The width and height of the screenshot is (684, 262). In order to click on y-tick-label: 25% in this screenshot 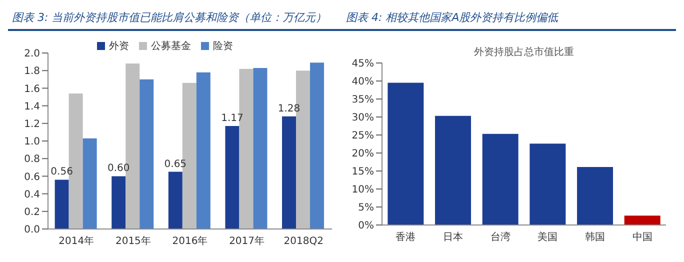, I will do `click(363, 136)`.